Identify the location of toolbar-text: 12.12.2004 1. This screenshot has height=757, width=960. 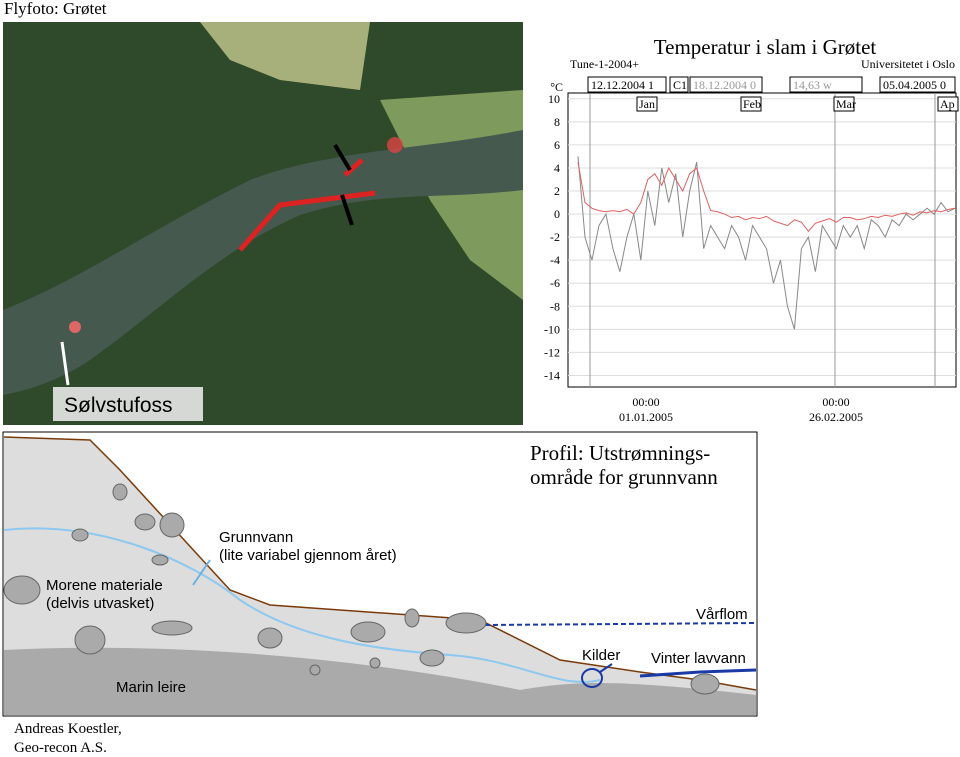
(622, 85).